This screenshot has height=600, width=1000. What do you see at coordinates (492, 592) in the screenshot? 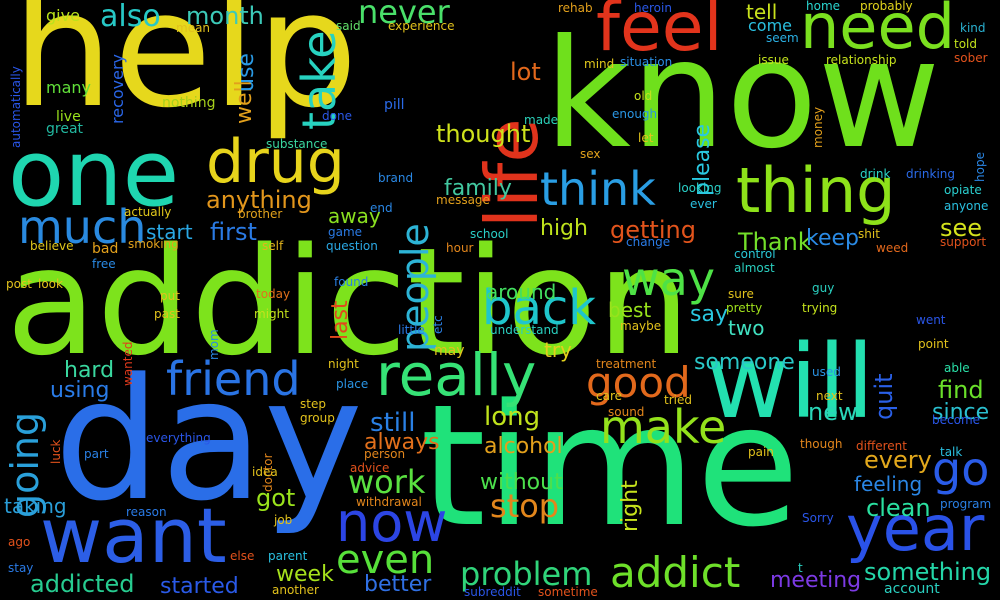
I see `cloud-word: subreddit` at bounding box center [492, 592].